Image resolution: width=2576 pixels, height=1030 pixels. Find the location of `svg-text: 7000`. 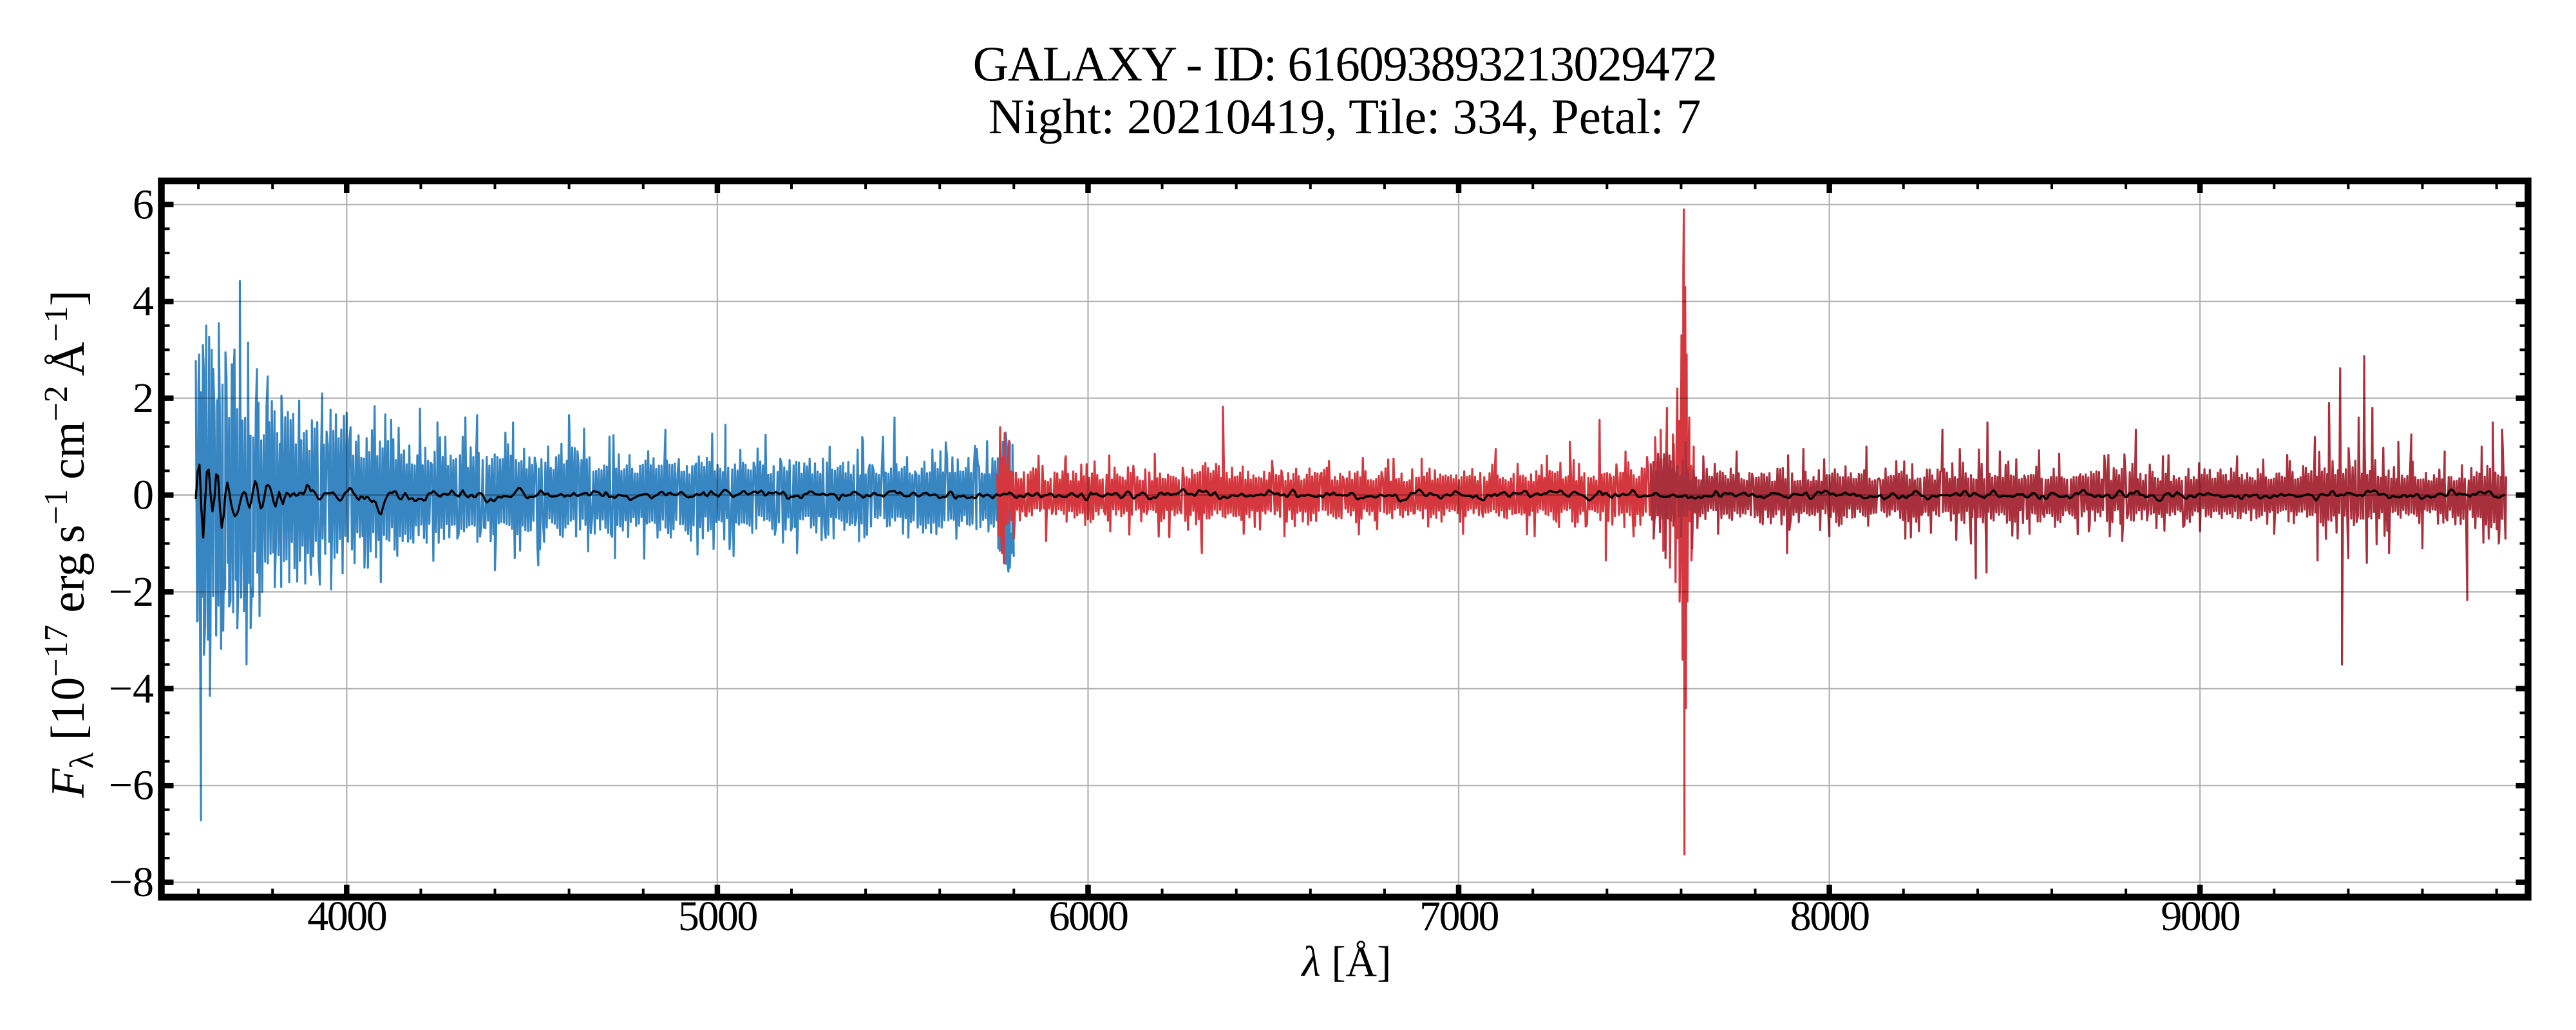

svg-text: 7000 is located at coordinates (1459, 916).